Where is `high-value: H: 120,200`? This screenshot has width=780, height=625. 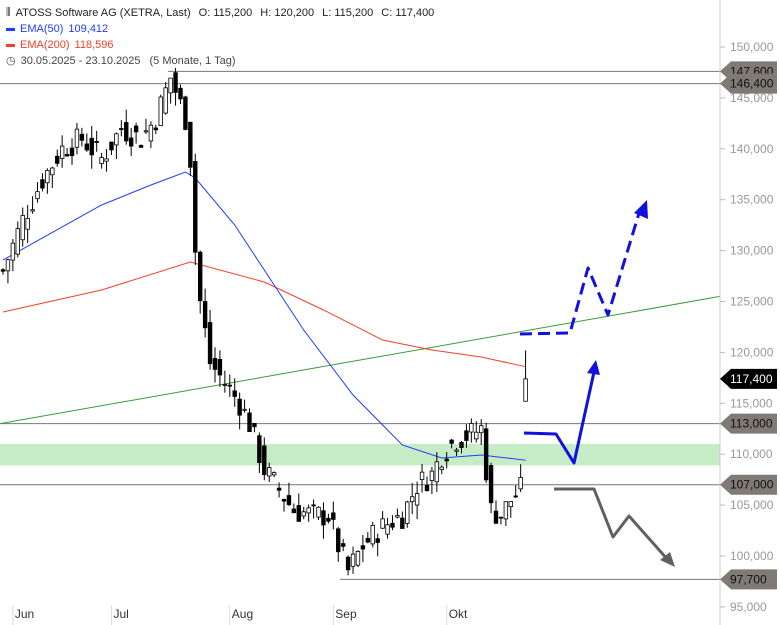 high-value: H: 120,200 is located at coordinates (287, 13).